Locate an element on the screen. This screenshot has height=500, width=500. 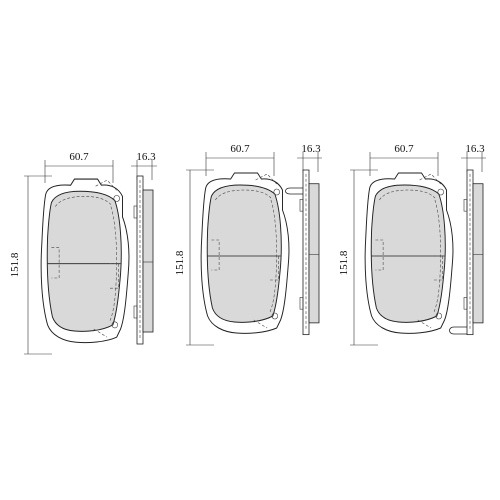
height-dimension-2: 151.8 is located at coordinates (194, 257).